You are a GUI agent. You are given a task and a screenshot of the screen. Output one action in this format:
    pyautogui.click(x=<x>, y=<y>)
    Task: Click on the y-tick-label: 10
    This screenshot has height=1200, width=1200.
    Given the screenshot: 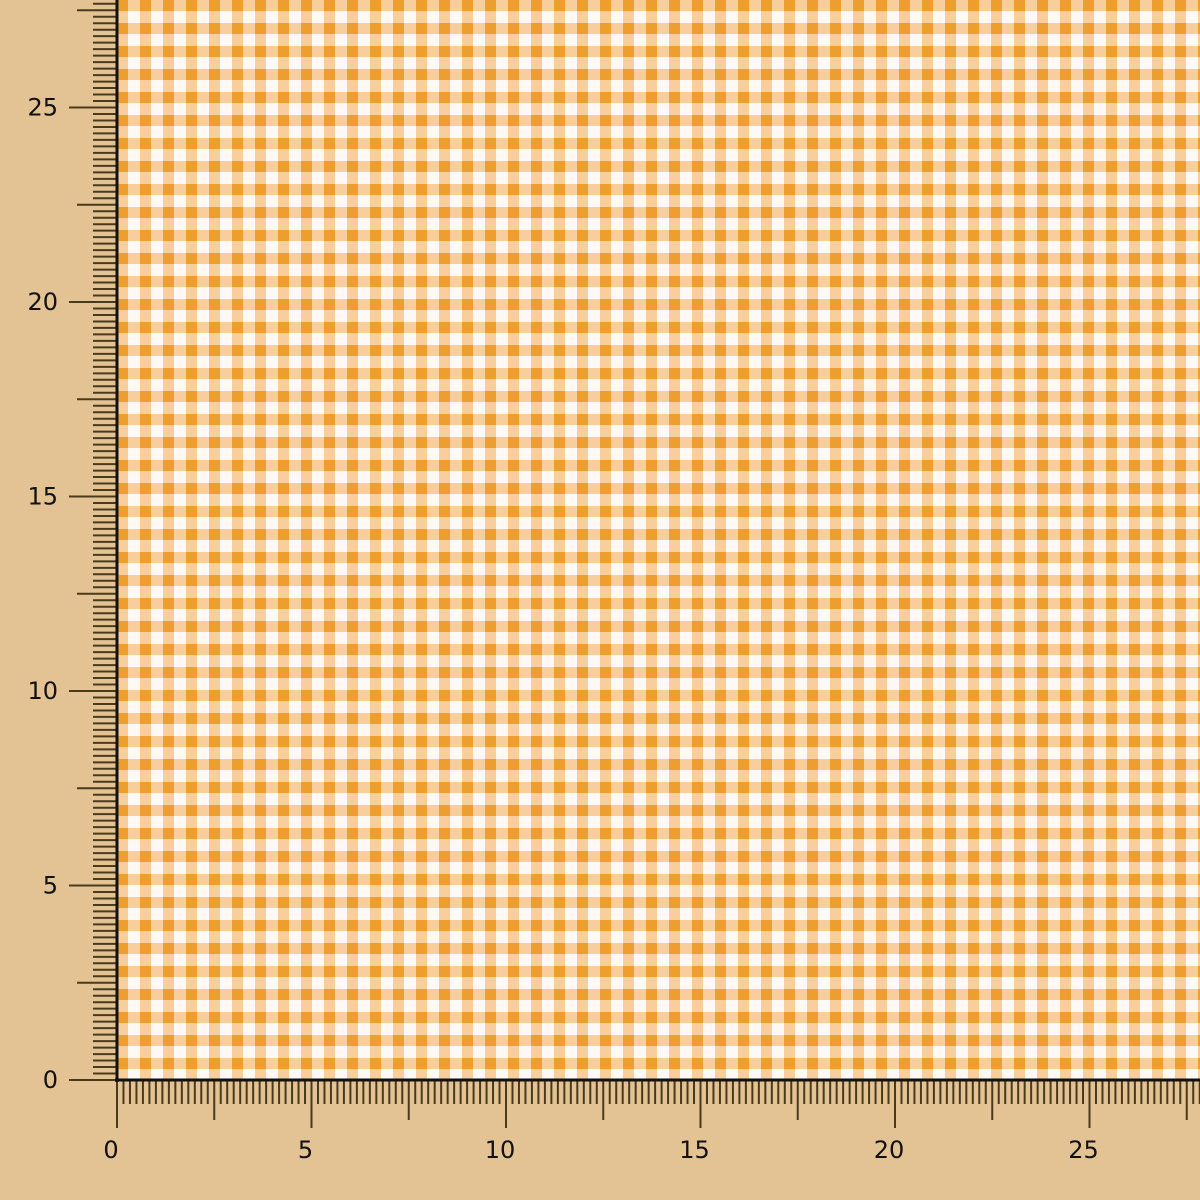 What is the action you would take?
    pyautogui.click(x=42, y=691)
    